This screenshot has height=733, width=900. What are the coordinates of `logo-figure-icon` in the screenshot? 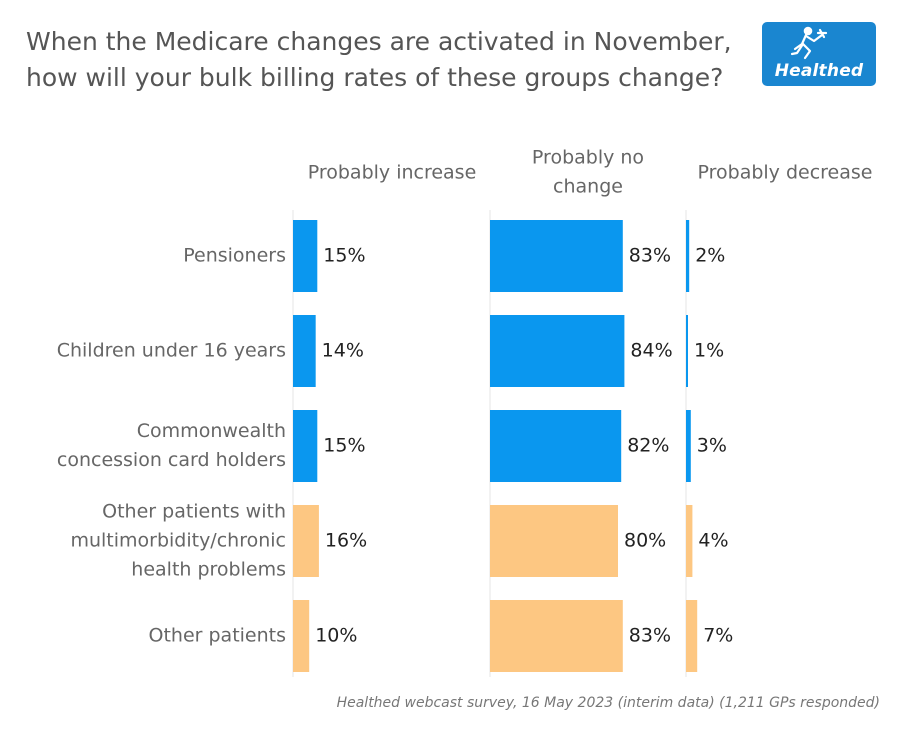 It's located at (809, 43).